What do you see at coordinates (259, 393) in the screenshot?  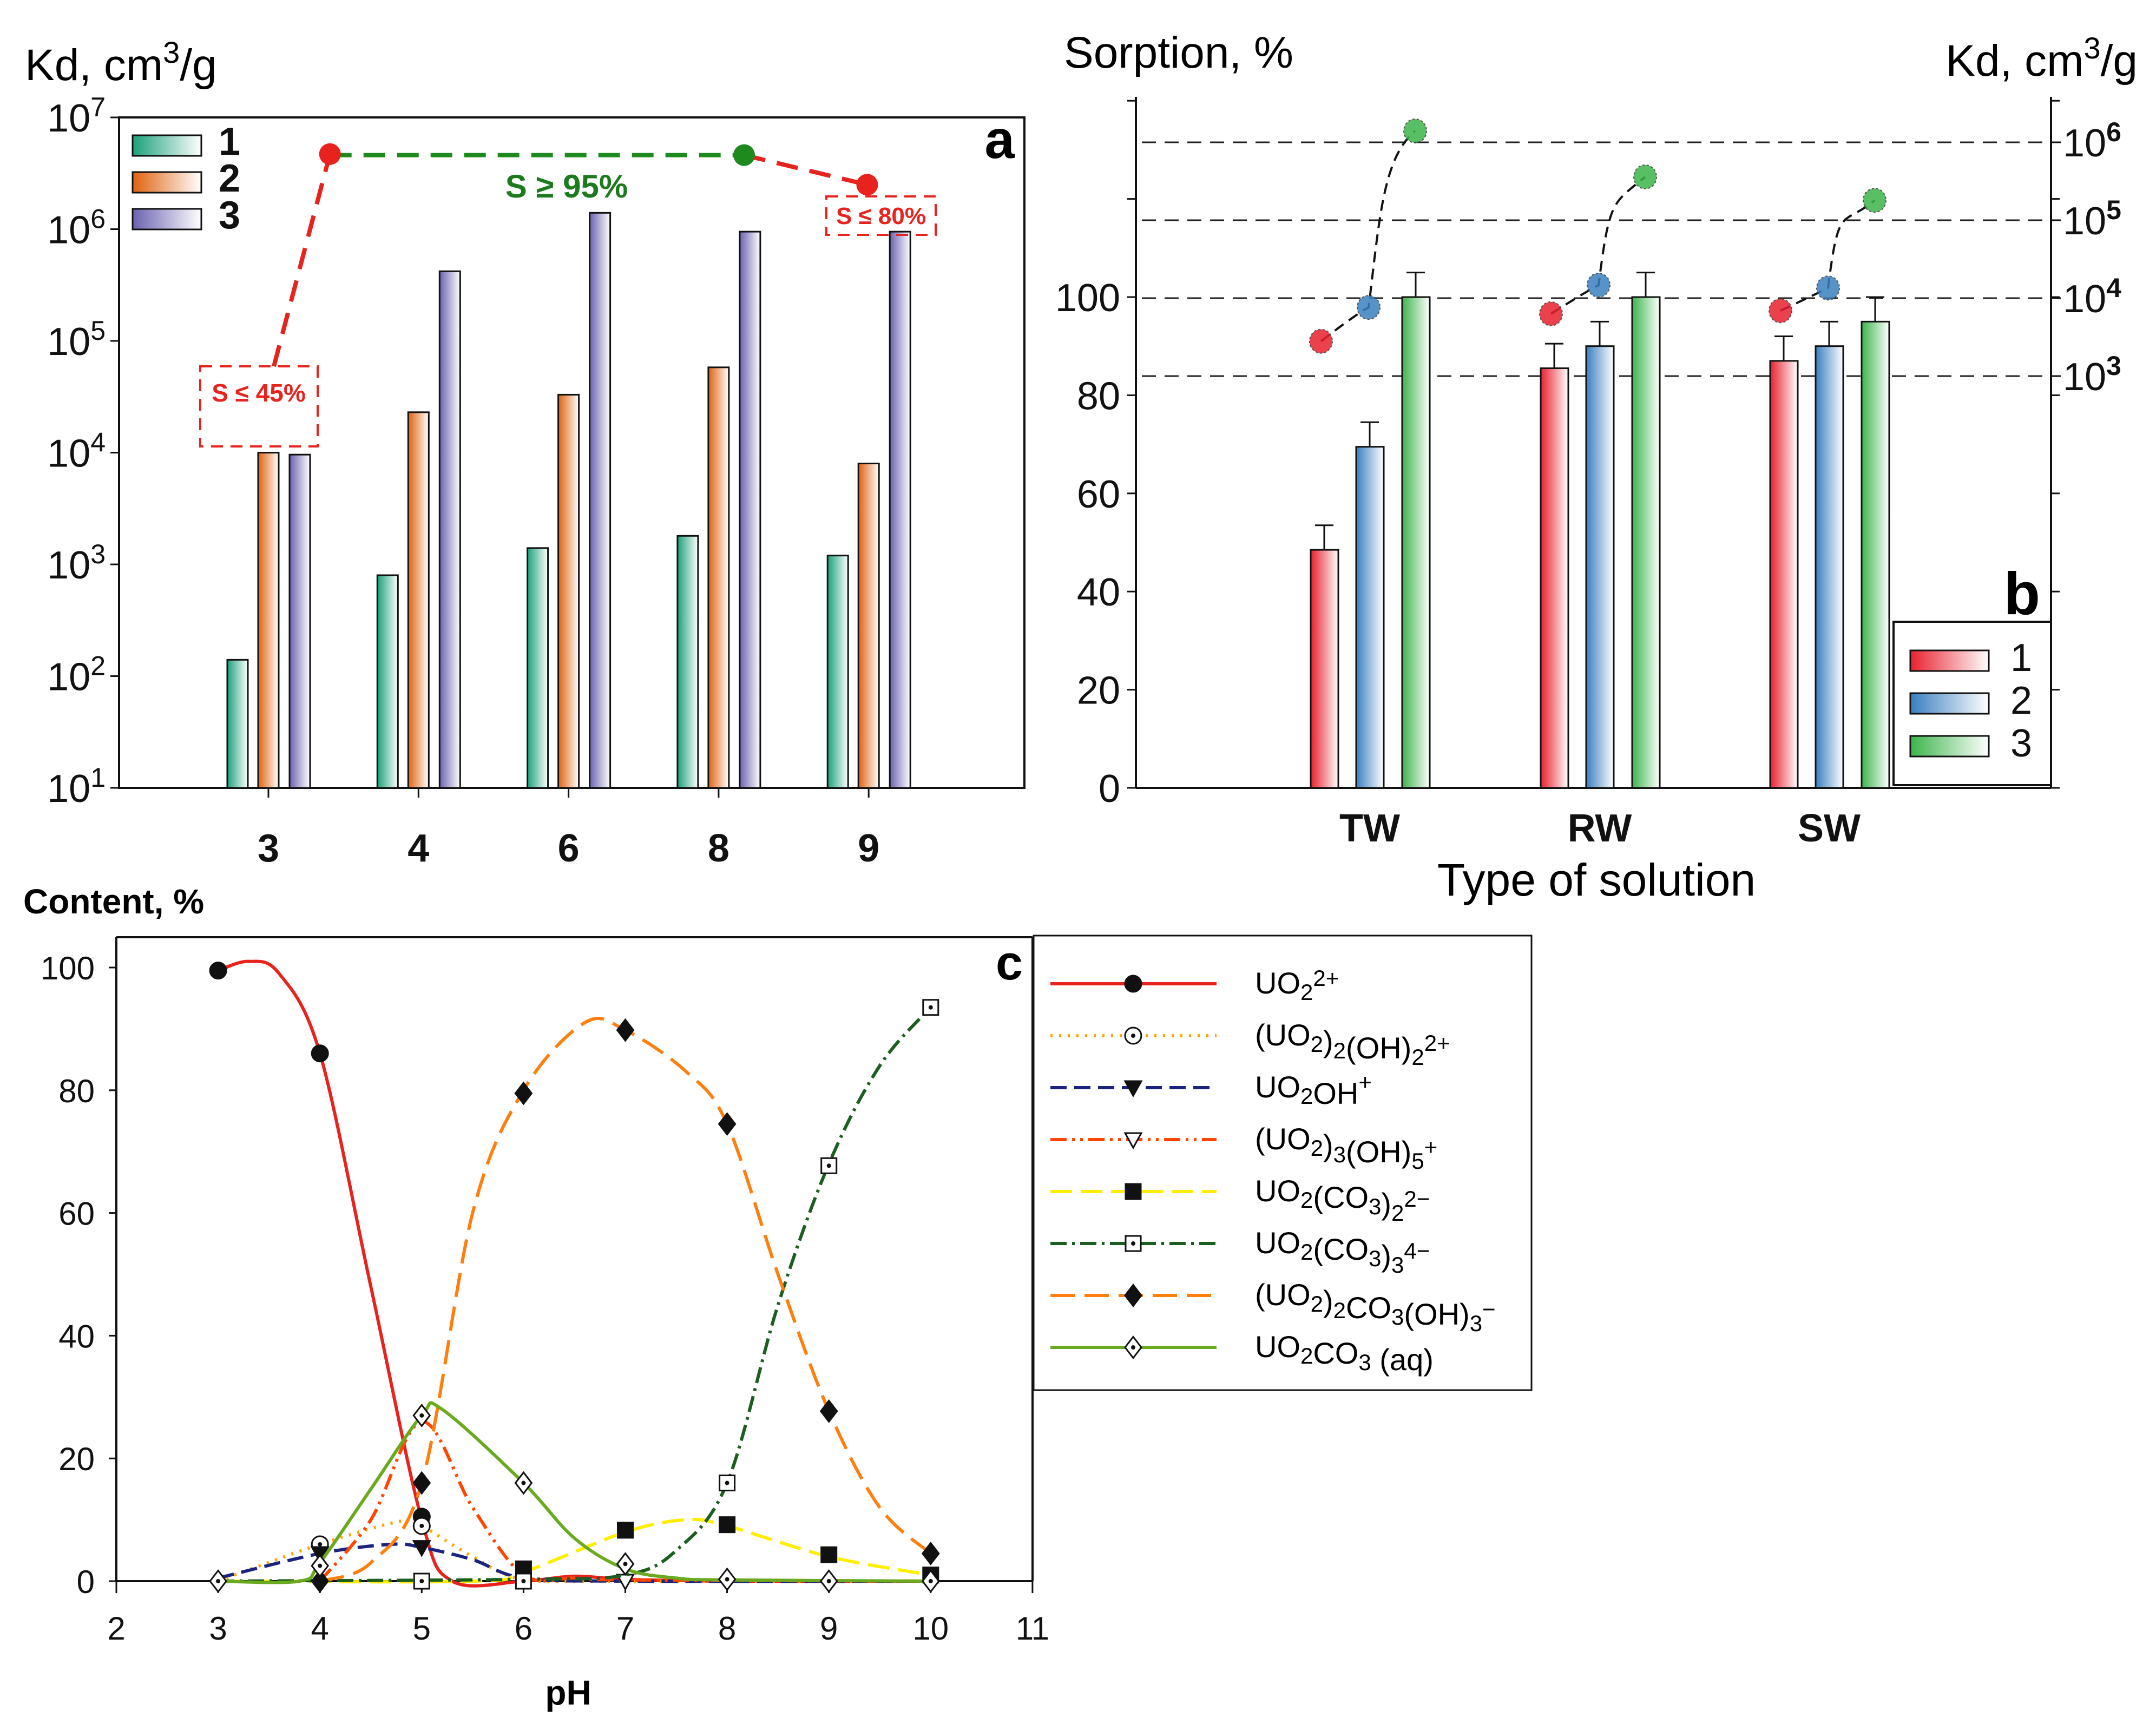 I see `annotation-s45: S ≤ 45%` at bounding box center [259, 393].